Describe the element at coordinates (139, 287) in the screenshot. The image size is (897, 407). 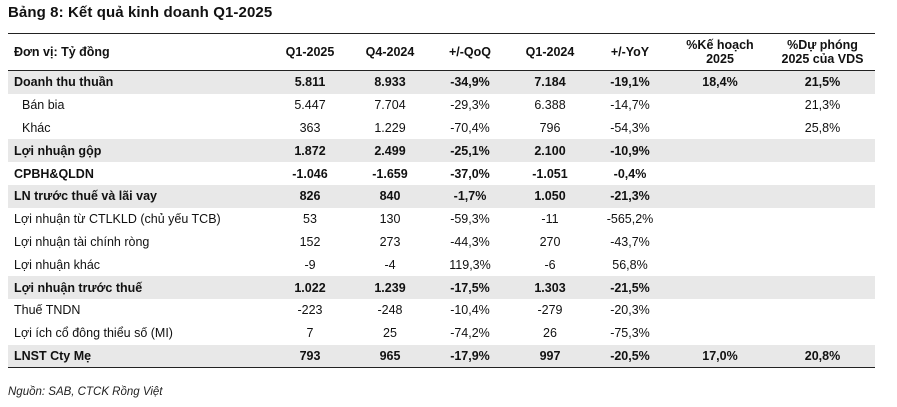
I see `cell-label: Lợi nhuận trước thuế` at that location.